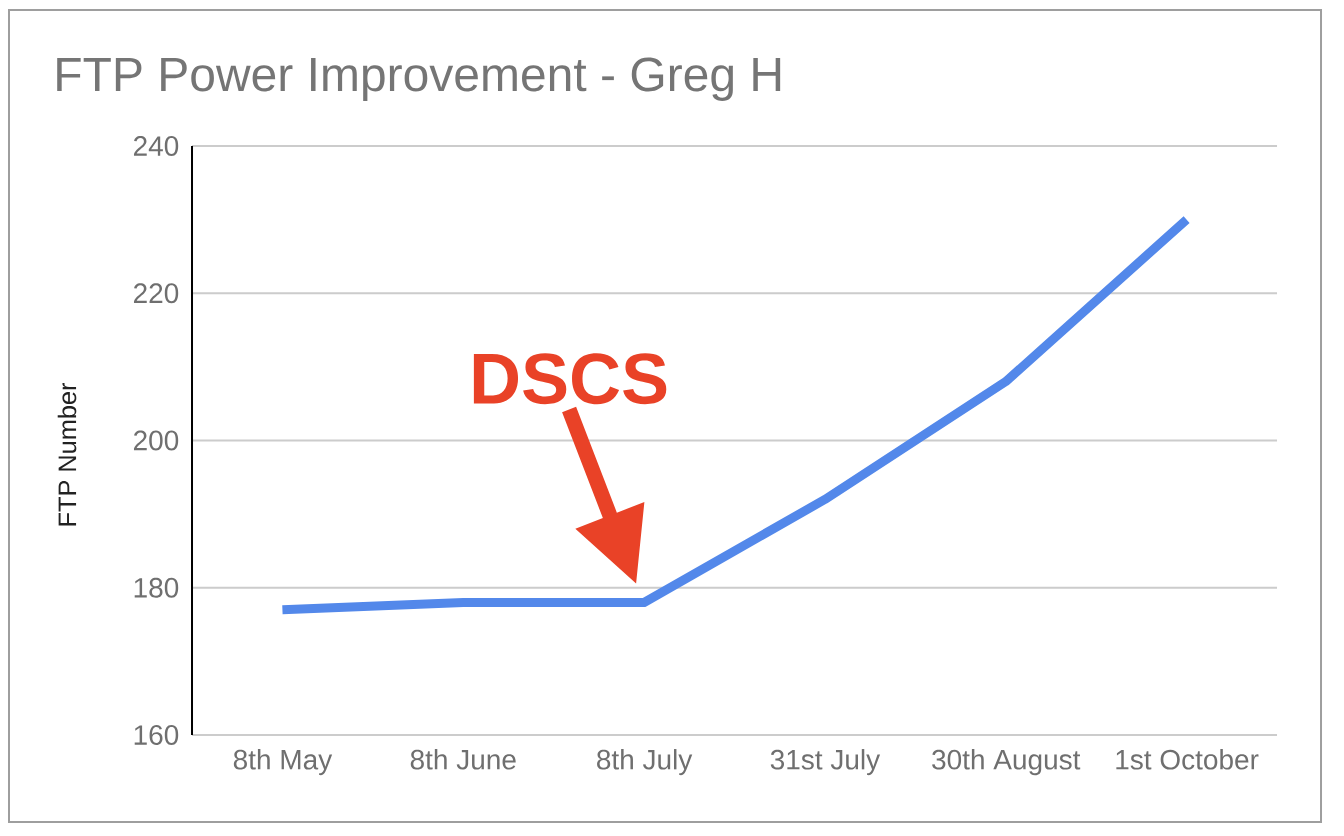 This screenshot has height=836, width=1344. I want to click on x-tick-label: 8th June, so click(463, 759).